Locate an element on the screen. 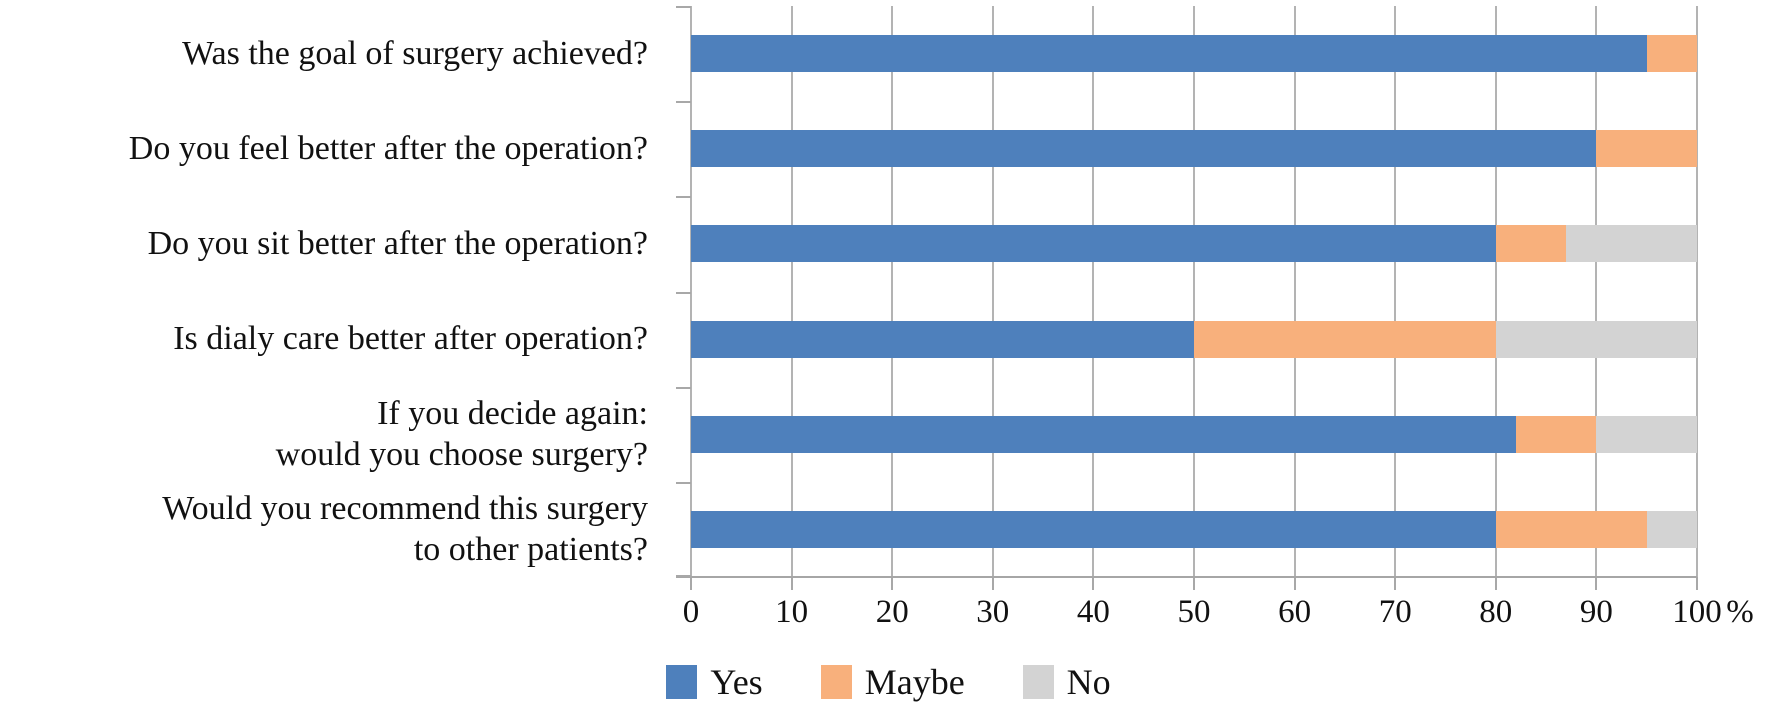  x-axis-tick-label: 90 is located at coordinates (1596, 612).